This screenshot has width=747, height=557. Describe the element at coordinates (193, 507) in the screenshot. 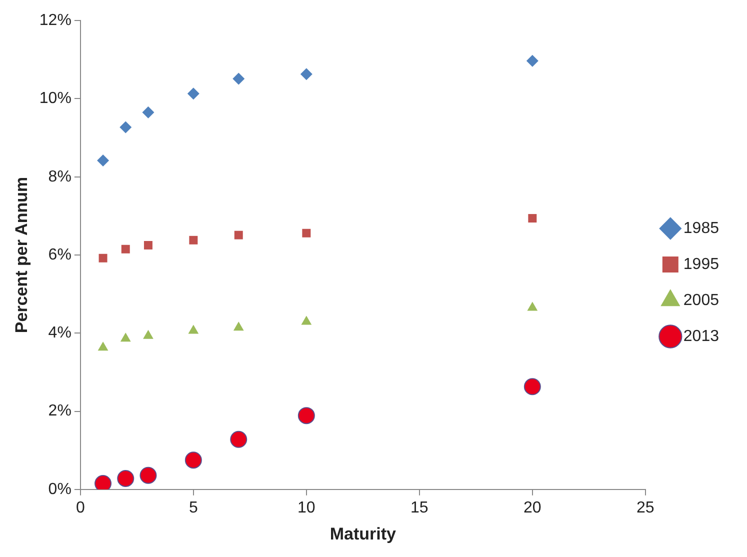

I see `x-tick-label: 5` at that location.